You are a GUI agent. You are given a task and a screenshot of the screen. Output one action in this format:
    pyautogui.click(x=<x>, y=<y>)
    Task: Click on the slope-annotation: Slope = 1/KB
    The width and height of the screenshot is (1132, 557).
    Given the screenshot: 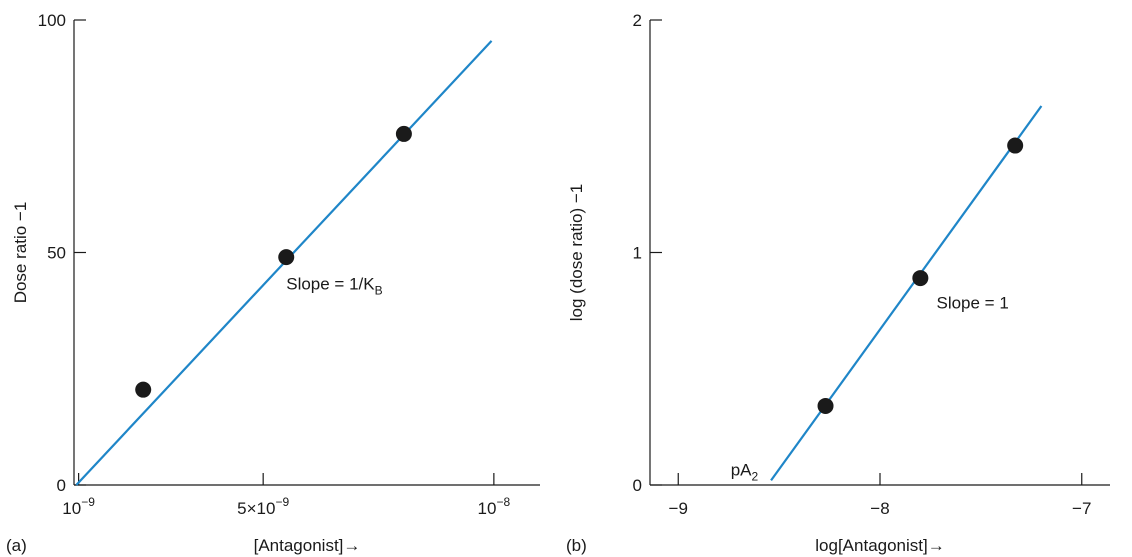 What is the action you would take?
    pyautogui.click(x=334, y=286)
    